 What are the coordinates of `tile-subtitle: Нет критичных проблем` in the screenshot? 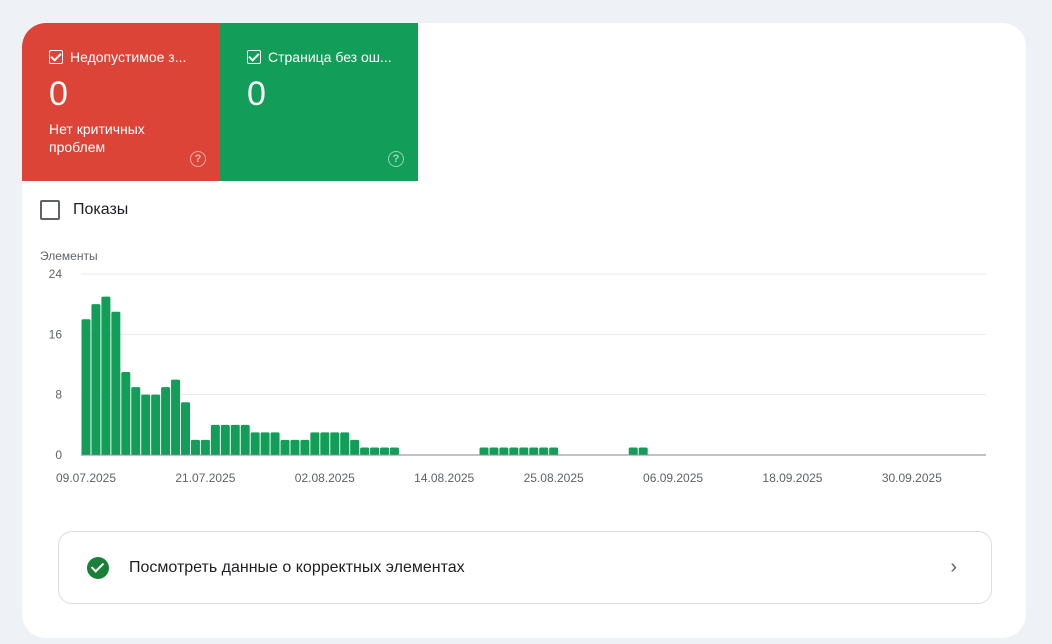 It's located at (97, 138).